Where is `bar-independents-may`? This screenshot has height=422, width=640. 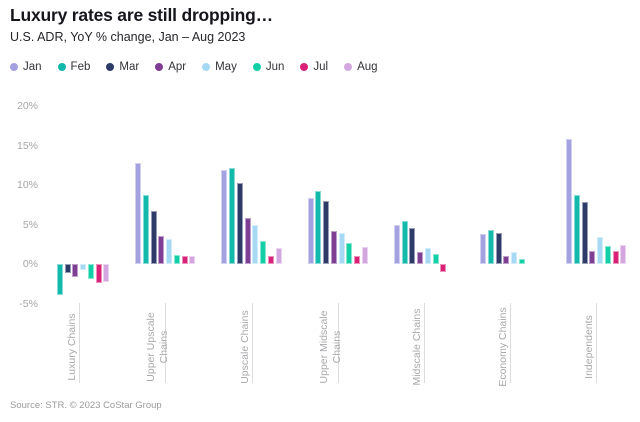 bar-independents-may is located at coordinates (600, 250).